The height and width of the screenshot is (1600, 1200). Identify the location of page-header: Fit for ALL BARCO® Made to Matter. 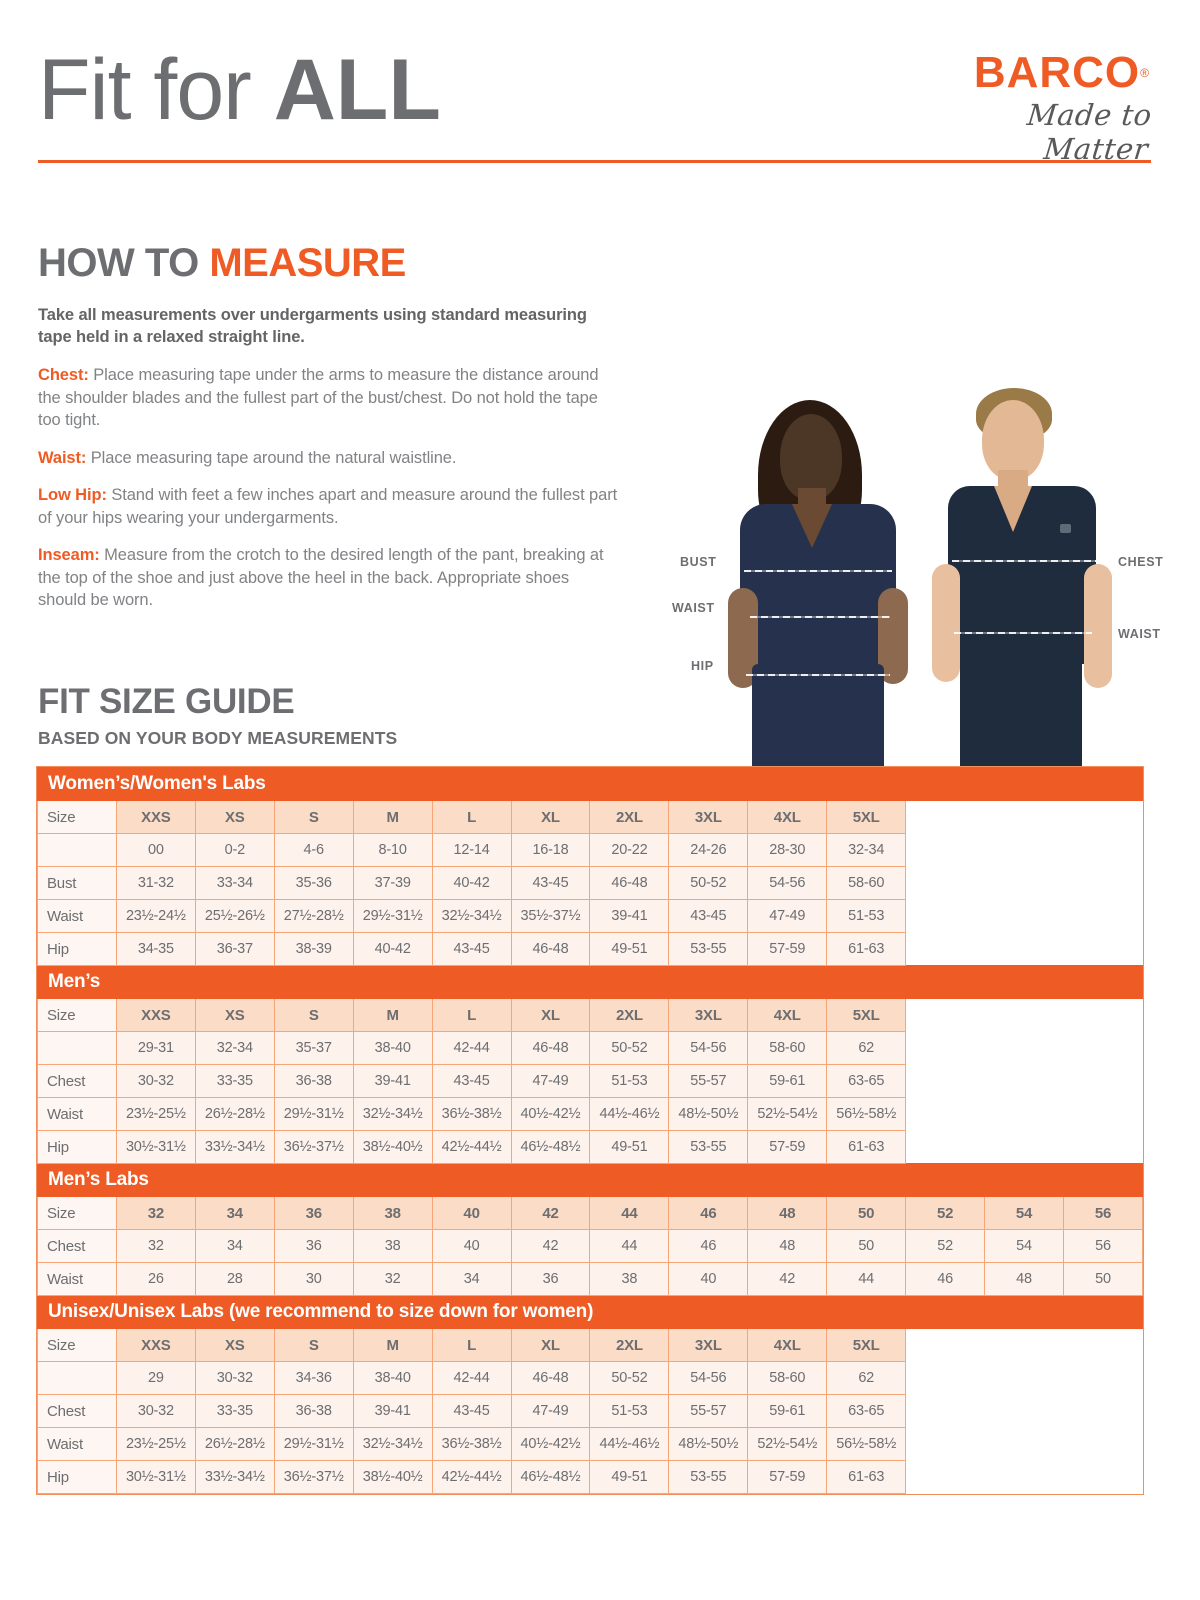
(596, 104).